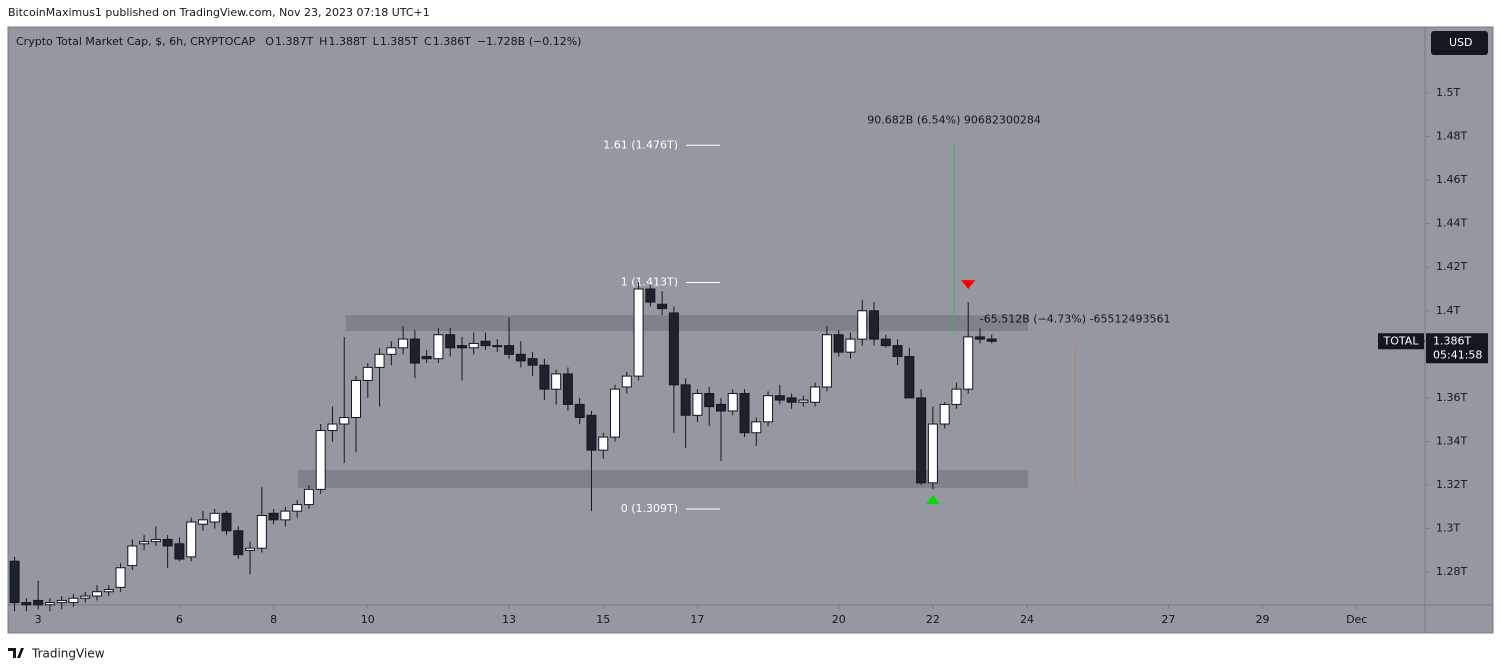 Image resolution: width=1501 pixels, height=671 pixels. What do you see at coordinates (1075, 318) in the screenshot?
I see `measure-label: -65.512B (−4.73%) -65512493561` at bounding box center [1075, 318].